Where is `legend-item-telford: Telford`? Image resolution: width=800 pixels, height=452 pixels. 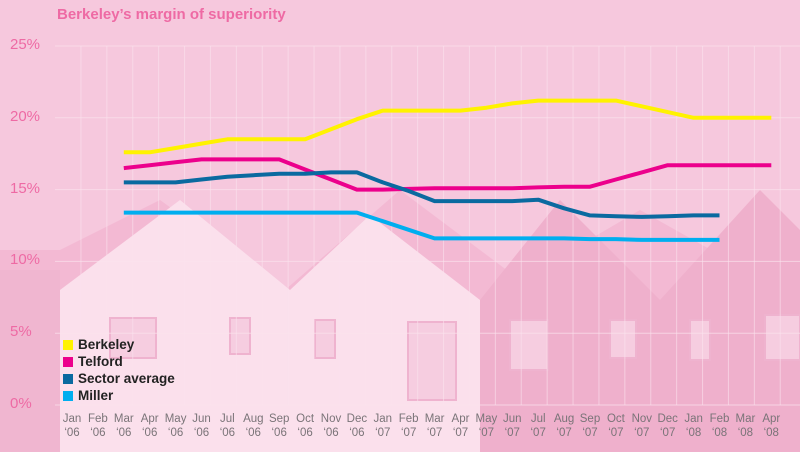
legend-item-telford: Telford is located at coordinates (119, 361).